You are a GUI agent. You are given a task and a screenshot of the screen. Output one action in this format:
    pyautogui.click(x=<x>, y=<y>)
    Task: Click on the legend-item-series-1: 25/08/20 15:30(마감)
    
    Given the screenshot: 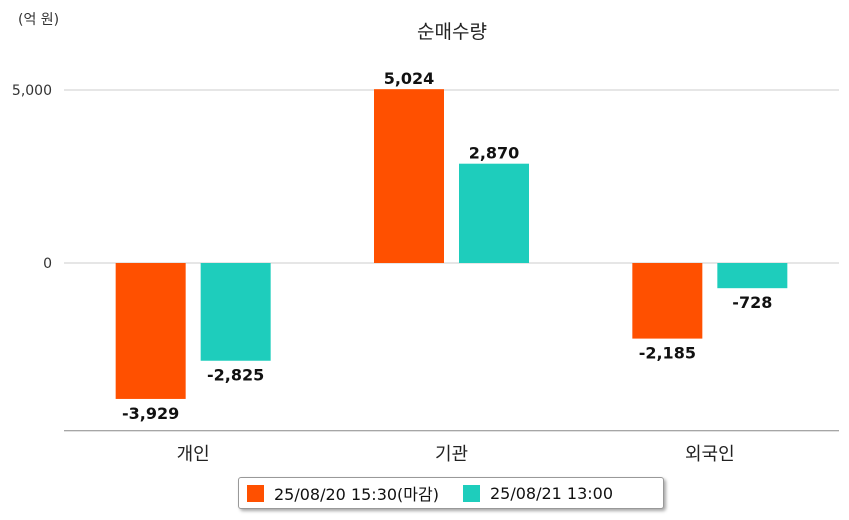 What is the action you would take?
    pyautogui.click(x=343, y=493)
    